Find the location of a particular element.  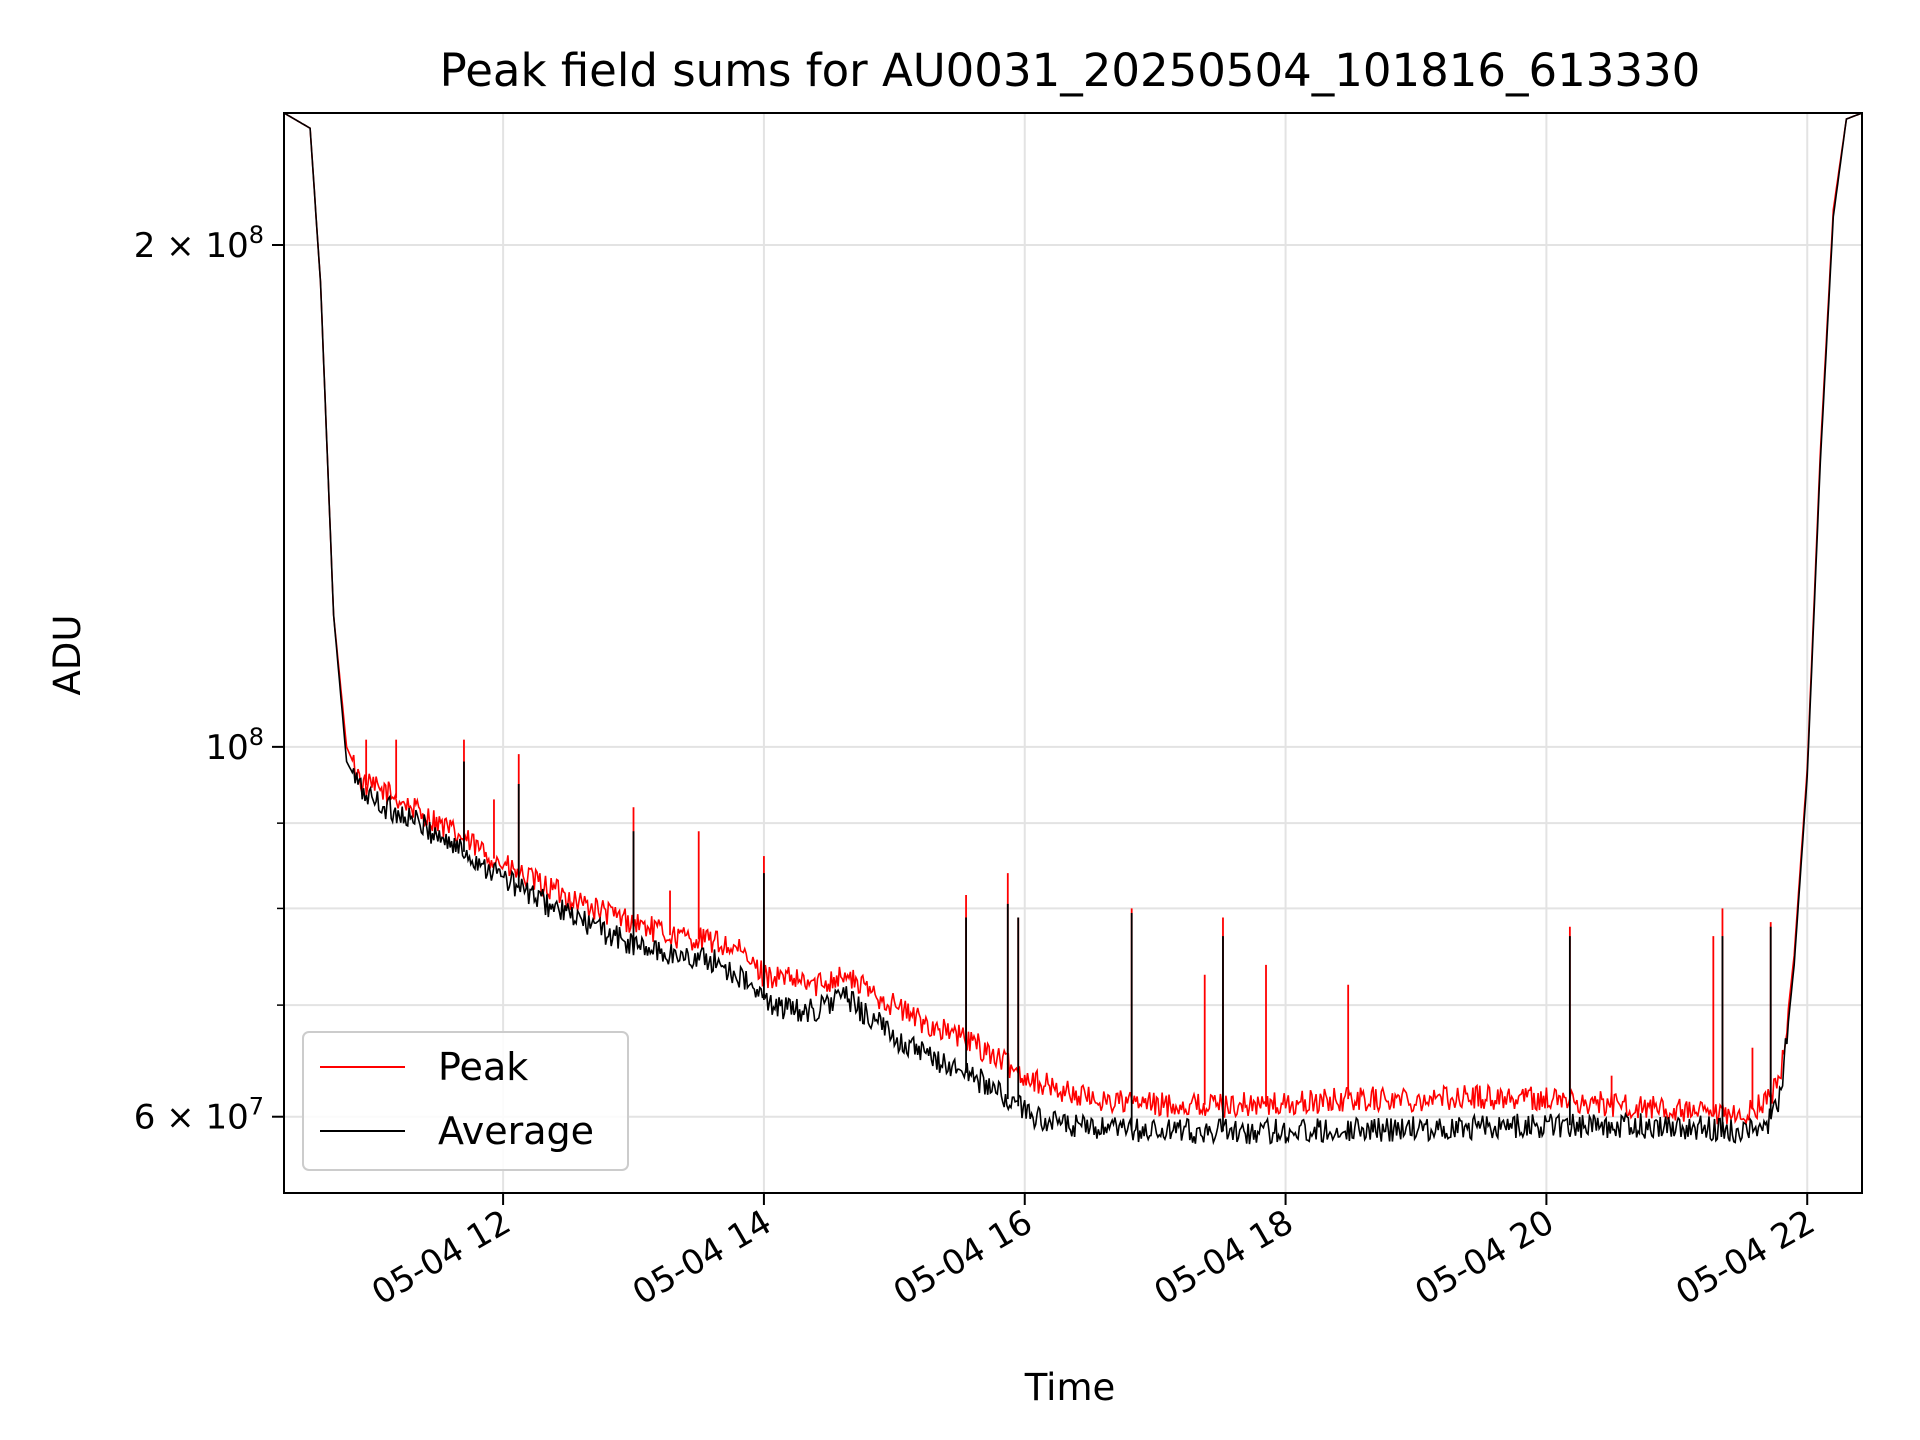

x-axis-label: Time is located at coordinates (1070, 1387).